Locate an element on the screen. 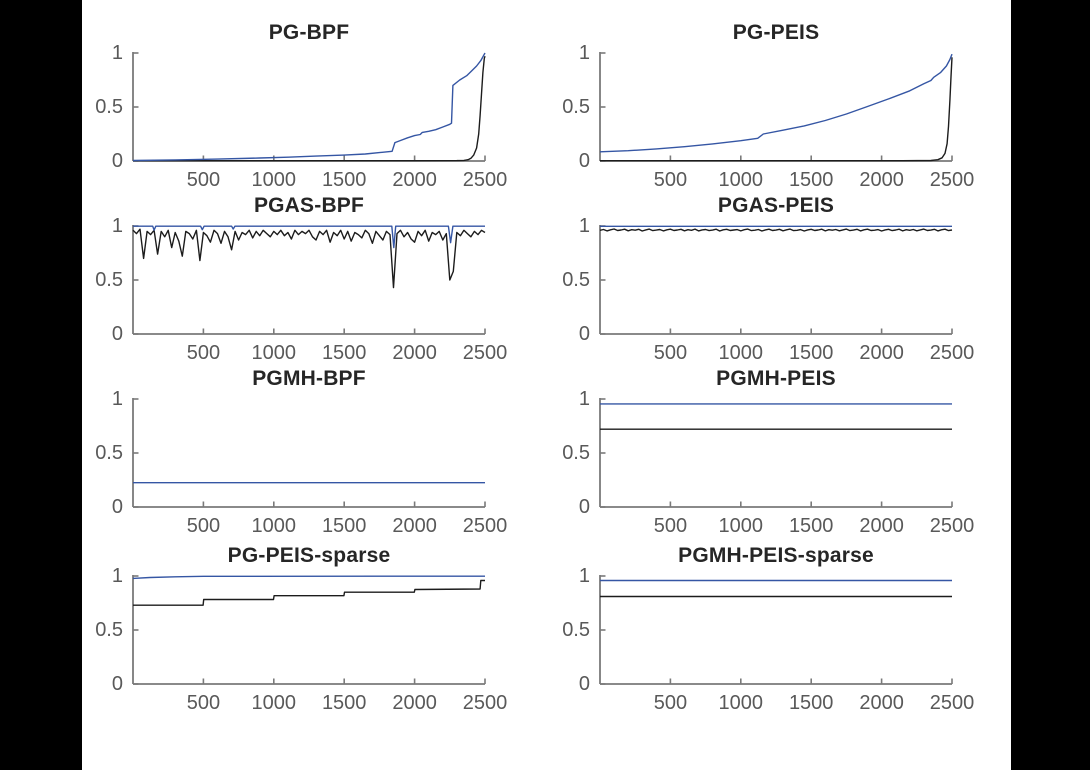  subplot-pg-peis-sparse: PG-PEIS-sparse 500 1000 1500 2000 2500 0 0.5 1 is located at coordinates (301, 629).